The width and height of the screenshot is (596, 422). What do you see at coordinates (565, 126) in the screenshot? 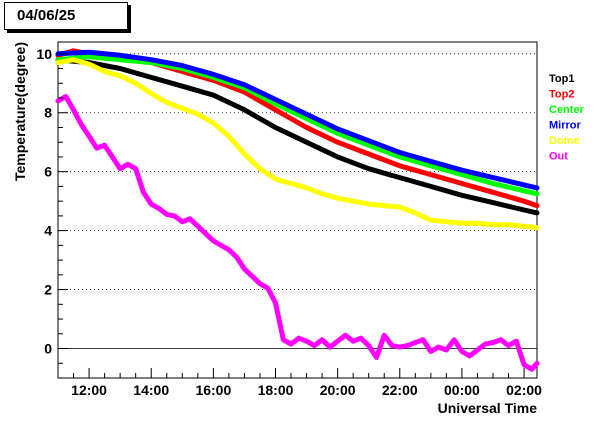
I see `legend-entry-mirror: Mirror` at bounding box center [565, 126].